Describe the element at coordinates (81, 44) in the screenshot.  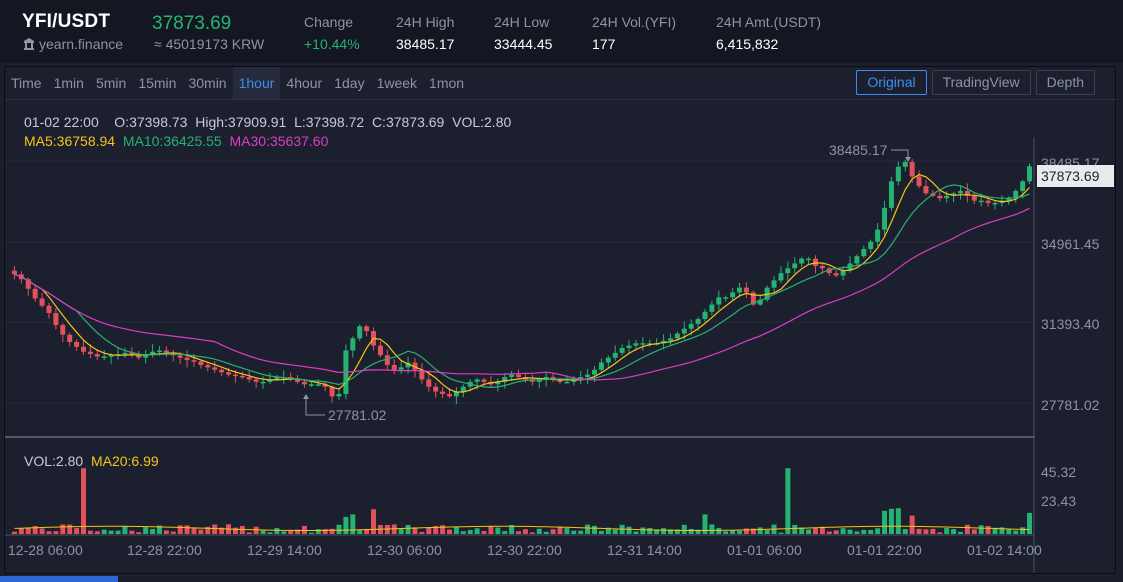
I see `project-label: yearn.finance` at that location.